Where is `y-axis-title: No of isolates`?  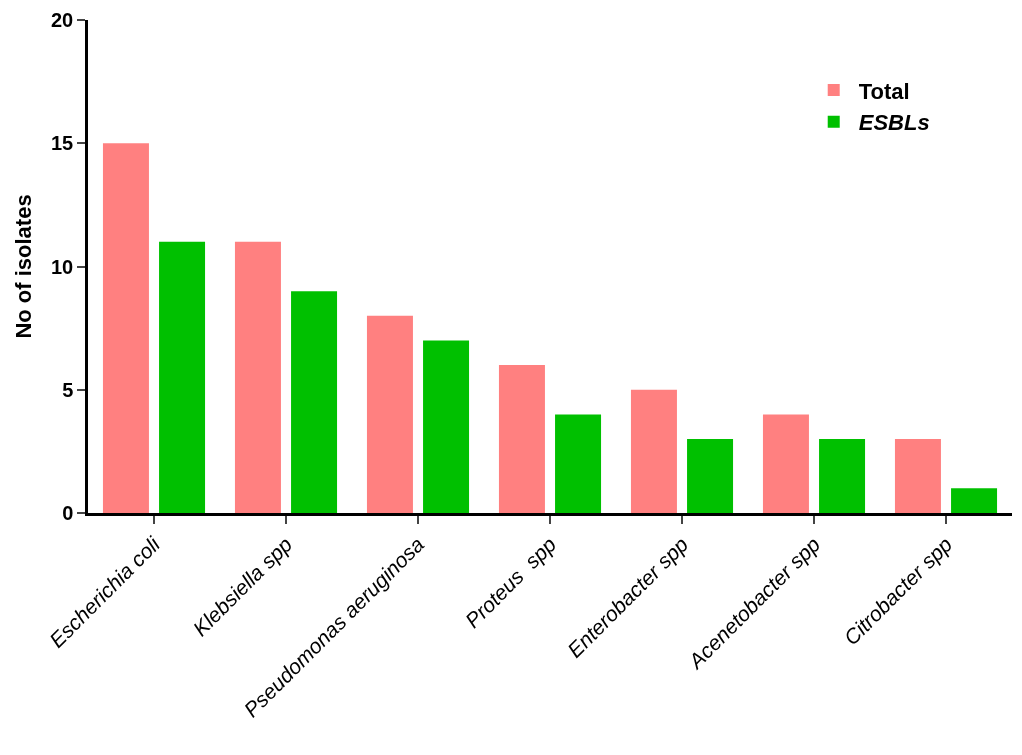 y-axis-title: No of isolates is located at coordinates (23, 266).